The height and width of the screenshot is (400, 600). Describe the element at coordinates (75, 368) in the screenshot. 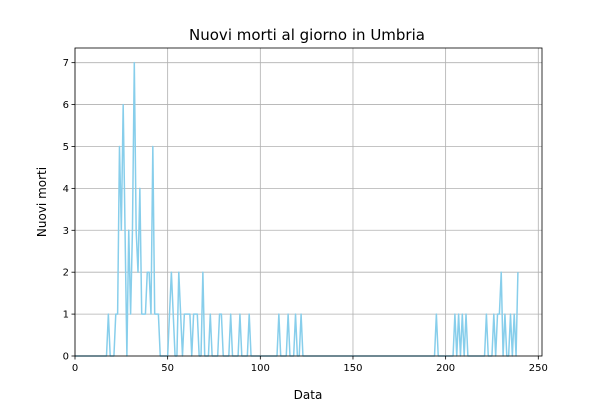

I see `x-tick-label: 0` at that location.